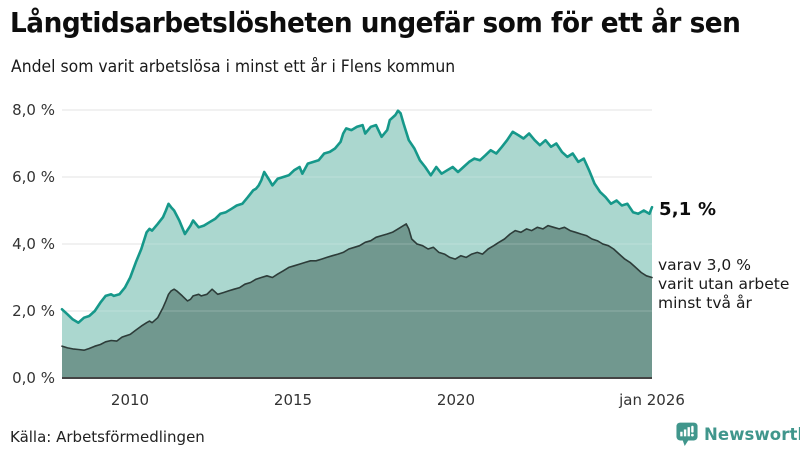  What do you see at coordinates (293, 400) in the screenshot?
I see `x-tick-2015: 2015` at bounding box center [293, 400].